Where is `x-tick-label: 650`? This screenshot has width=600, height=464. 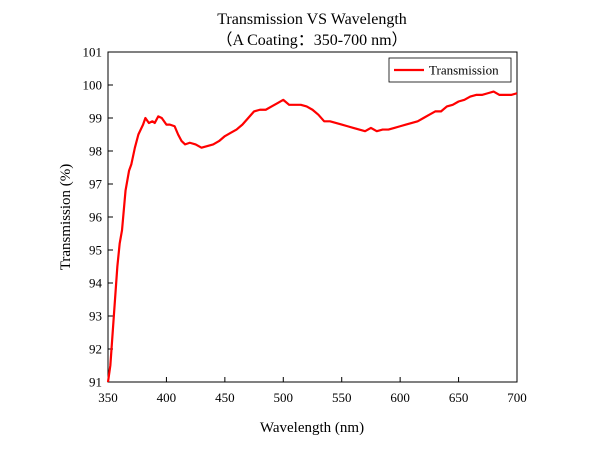
x-tick-label: 650 is located at coordinates (459, 397).